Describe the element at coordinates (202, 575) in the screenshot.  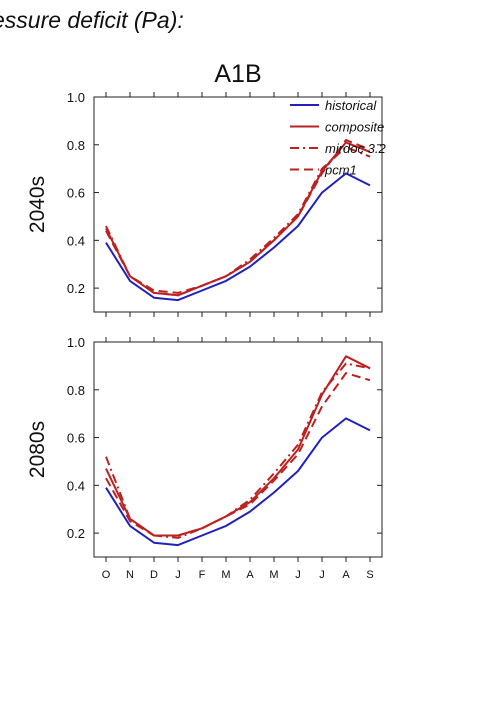
I see `x-tick-label: F` at that location.